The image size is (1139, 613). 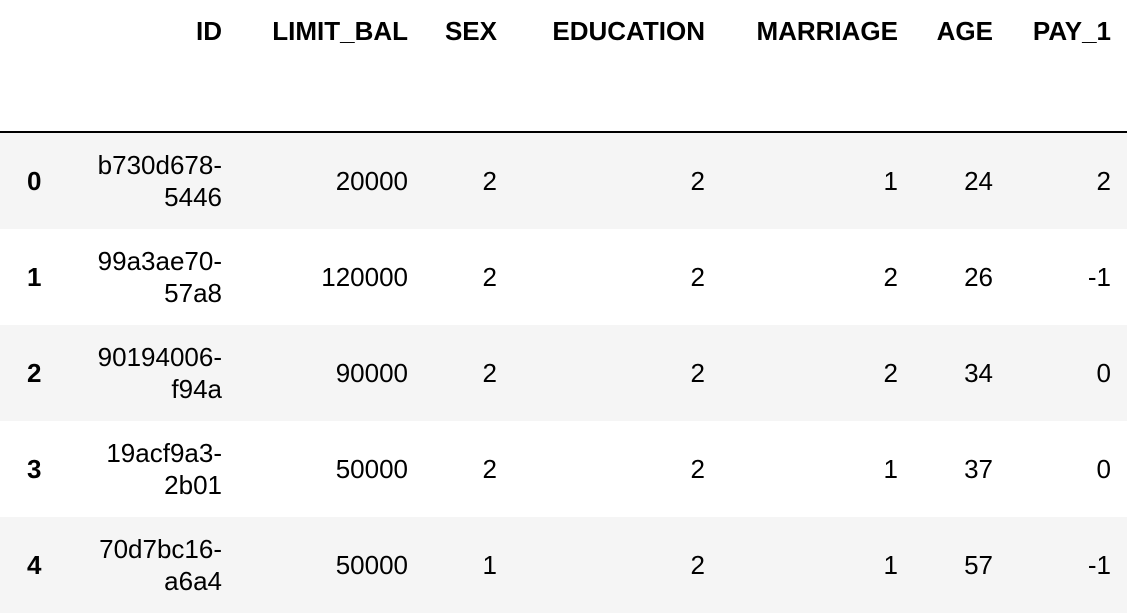 What do you see at coordinates (978, 277) in the screenshot?
I see `table-cell: 26` at bounding box center [978, 277].